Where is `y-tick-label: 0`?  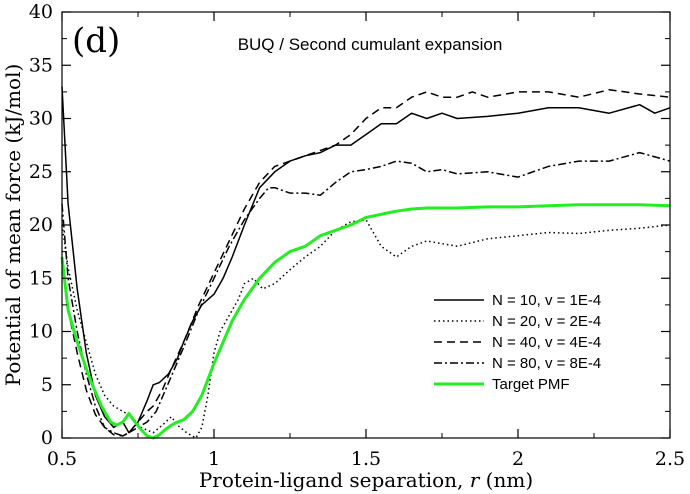 y-tick-label: 0 is located at coordinates (47, 438).